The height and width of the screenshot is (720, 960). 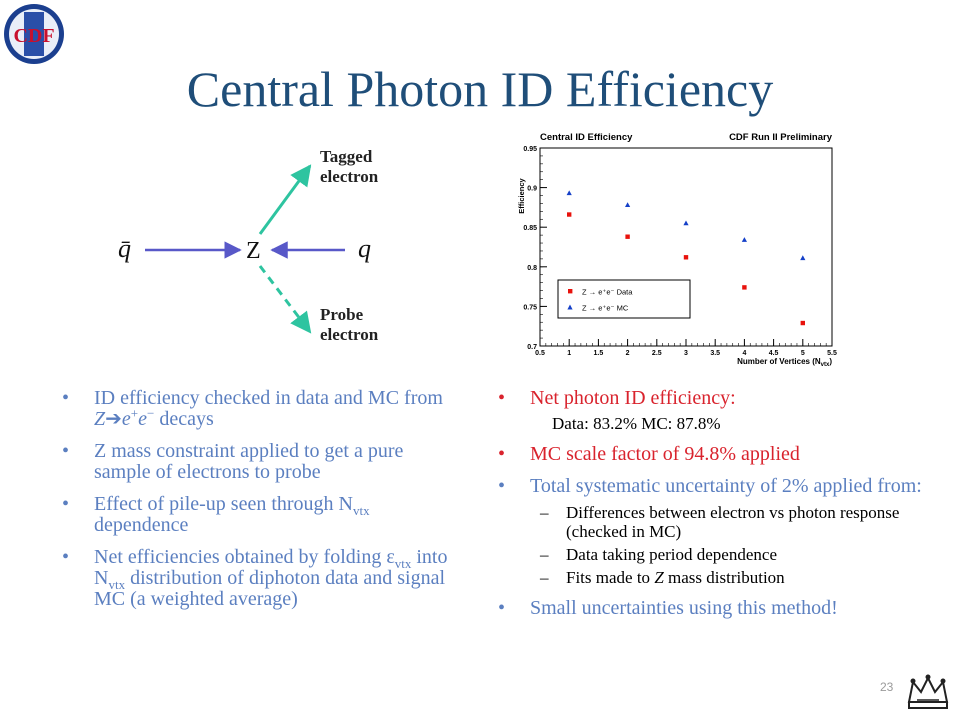 What do you see at coordinates (599, 353) in the screenshot?
I see `x-tick-label: 1.5` at bounding box center [599, 353].